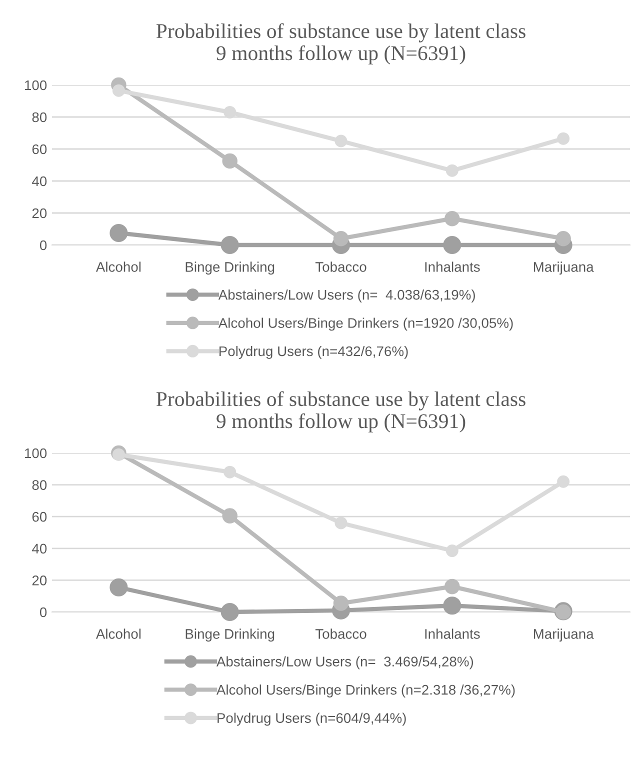 The image size is (636, 765). Describe the element at coordinates (345, 663) in the screenshot. I see `legend-label: Abstainers/Low Users (n= 3.469/54,28%)` at that location.